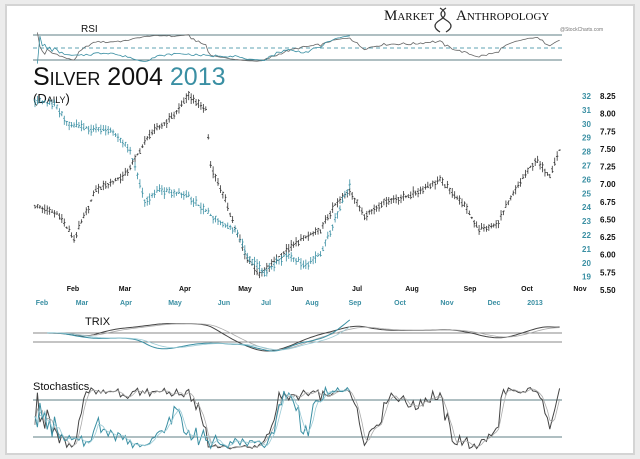 Image resolution: width=640 pixels, height=459 pixels. Describe the element at coordinates (185, 289) in the screenshot. I see `x-tick-2004: Apr` at that location.